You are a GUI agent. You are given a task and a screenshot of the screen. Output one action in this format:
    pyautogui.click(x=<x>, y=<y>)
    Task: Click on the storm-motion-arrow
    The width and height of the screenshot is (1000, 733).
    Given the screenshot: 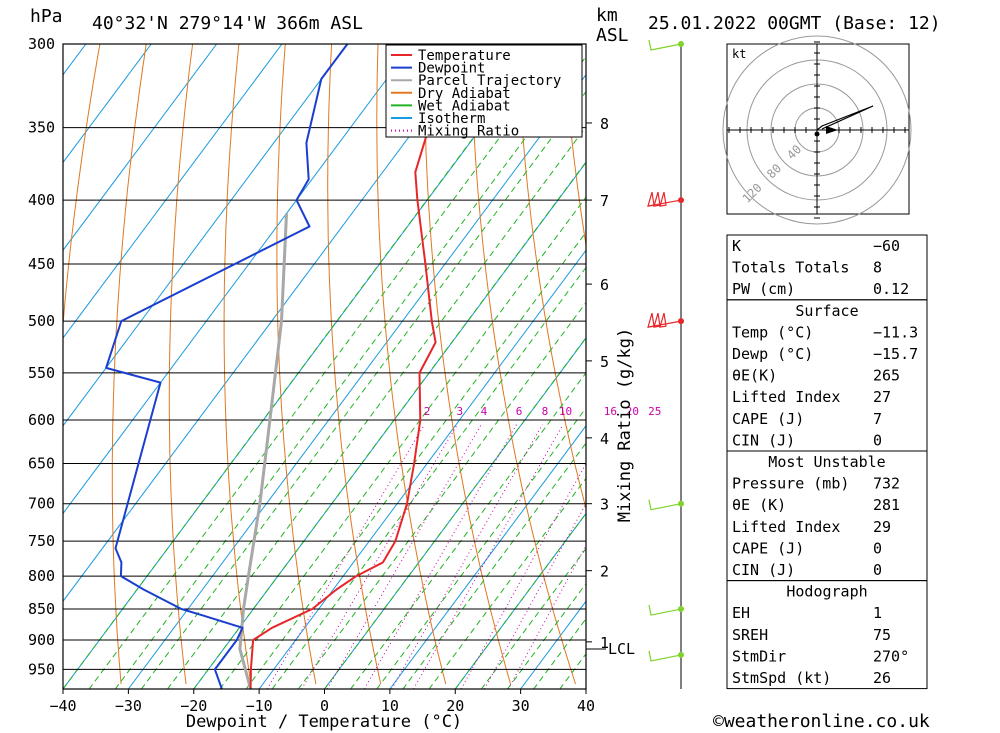 What is the action you would take?
    pyautogui.click(x=832, y=130)
    